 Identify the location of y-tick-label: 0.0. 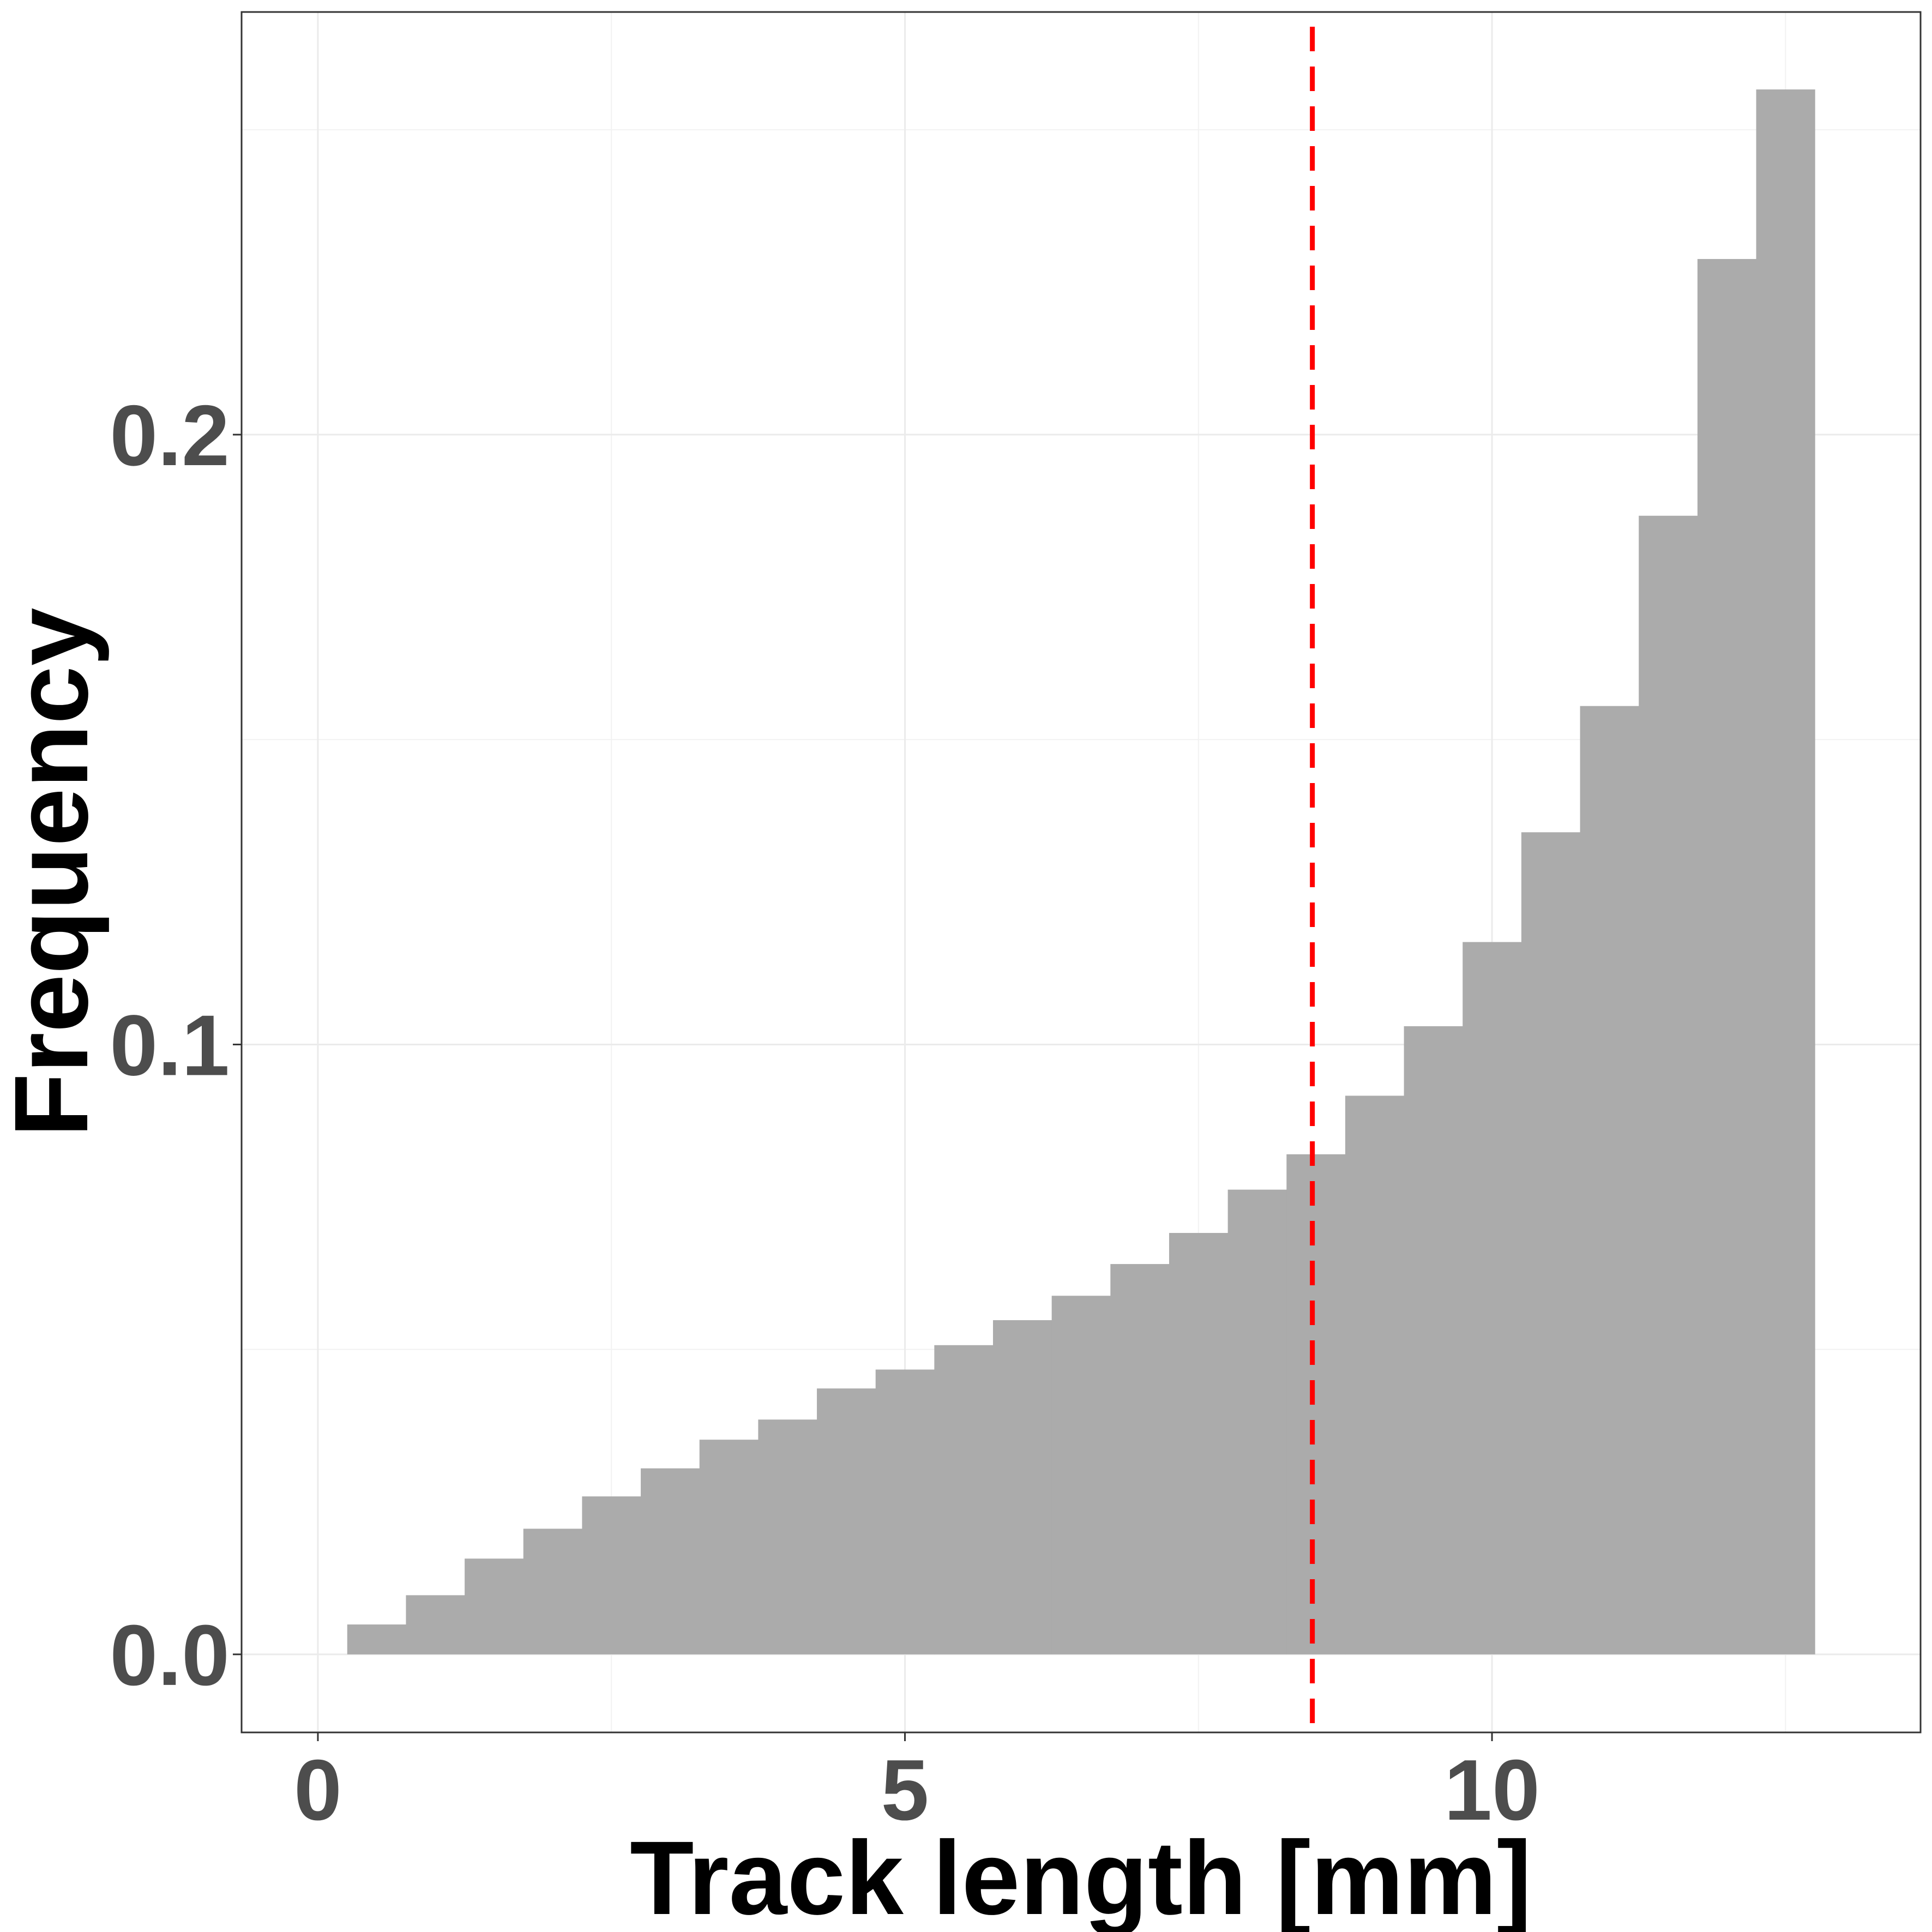
(170, 1656).